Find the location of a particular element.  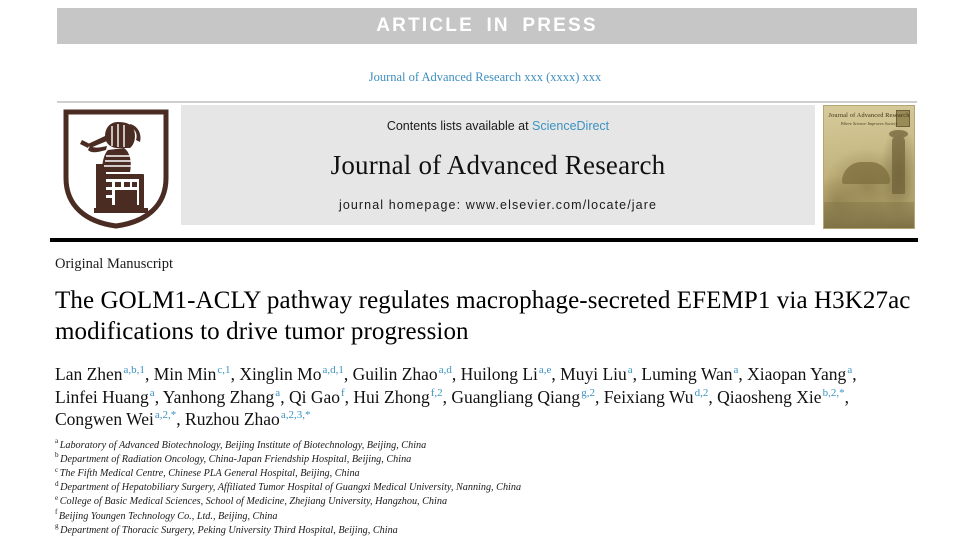

author-affiliation-marker: g,2 is located at coordinates (588, 392).